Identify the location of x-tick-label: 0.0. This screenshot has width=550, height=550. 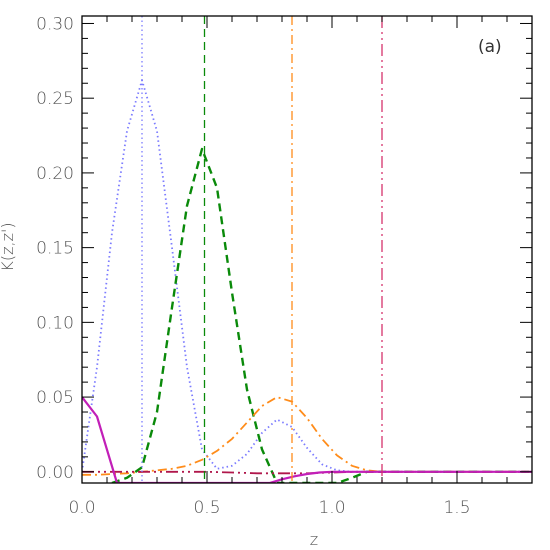
(81, 508).